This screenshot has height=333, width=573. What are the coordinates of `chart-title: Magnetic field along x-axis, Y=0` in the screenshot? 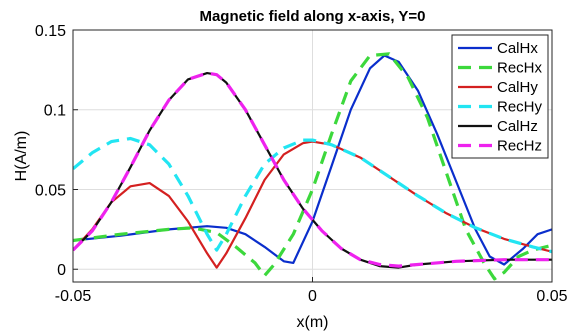 It's located at (312, 16).